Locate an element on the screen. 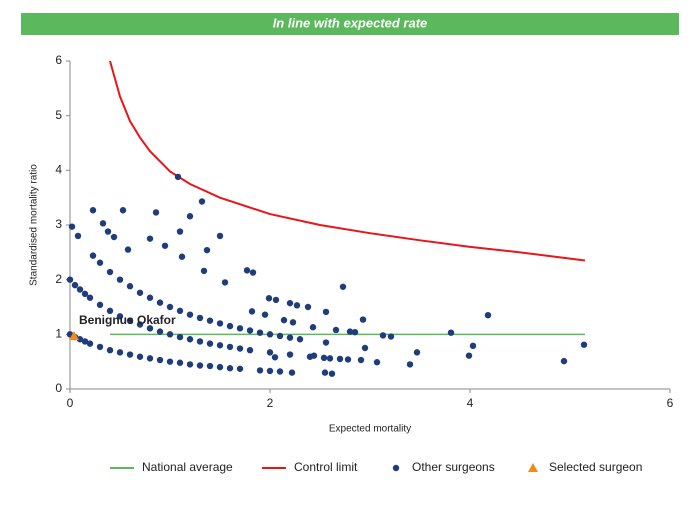 The width and height of the screenshot is (700, 505). x-axis-label: Expected mortality is located at coordinates (370, 429).